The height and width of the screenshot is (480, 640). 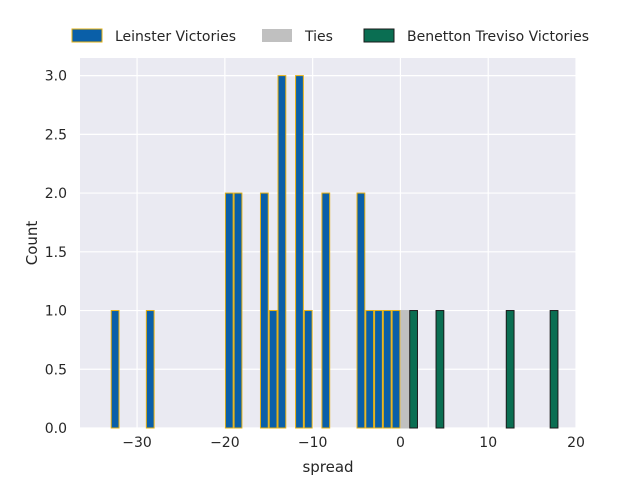 What do you see at coordinates (327, 467) in the screenshot?
I see `x-axis-label: spread` at bounding box center [327, 467].